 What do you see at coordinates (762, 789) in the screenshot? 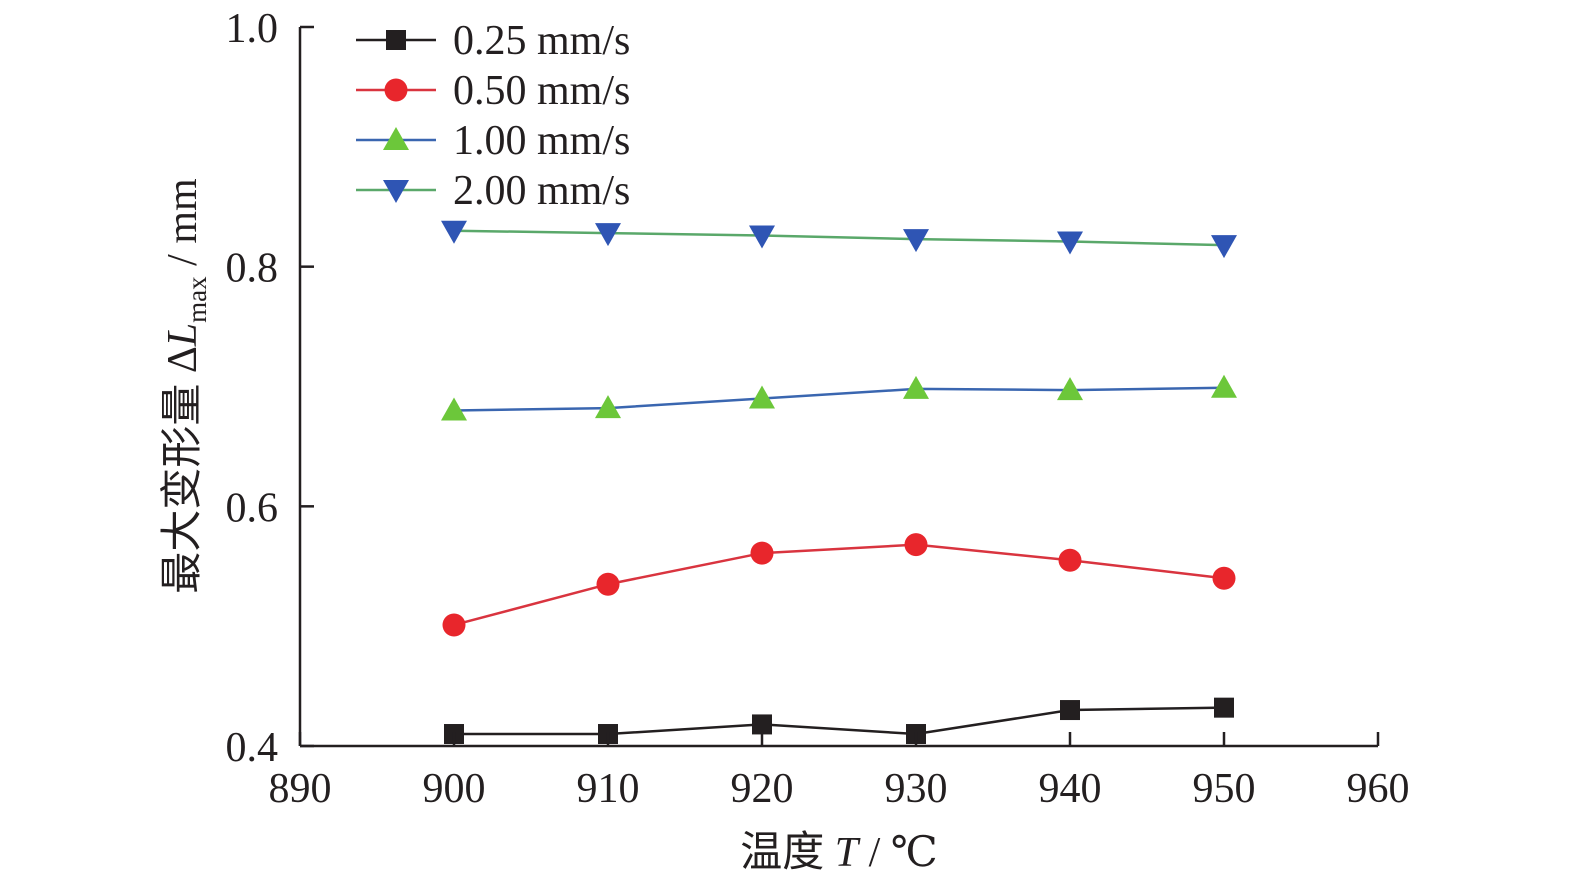
I see `x-tick-label: 920` at bounding box center [762, 789].